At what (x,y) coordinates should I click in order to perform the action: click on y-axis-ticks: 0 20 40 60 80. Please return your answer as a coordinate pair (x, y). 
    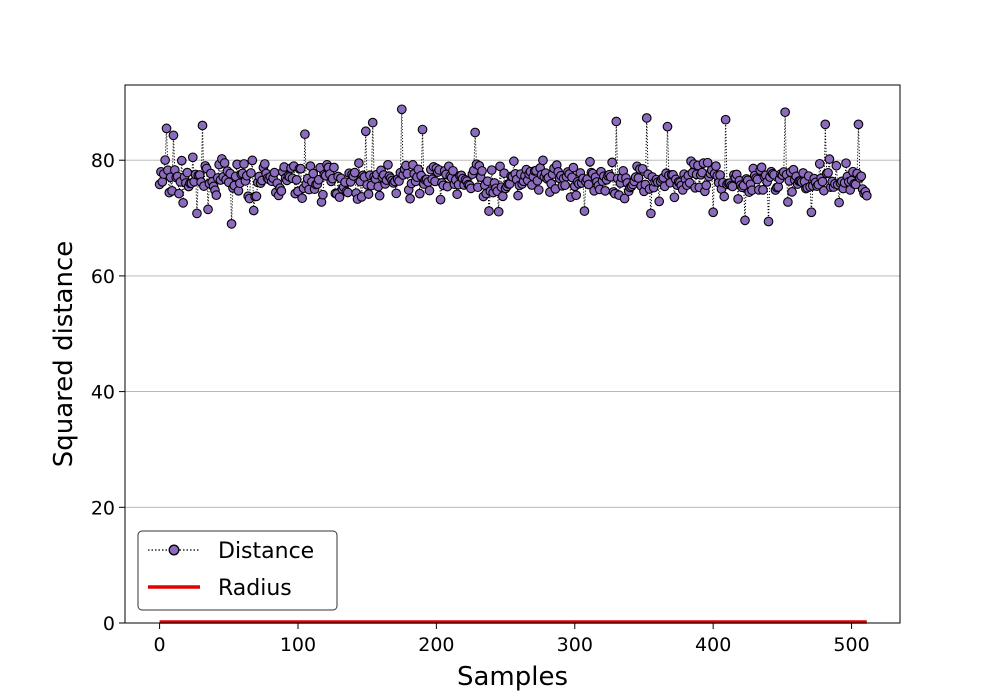
    Looking at the image, I should click on (108, 392).